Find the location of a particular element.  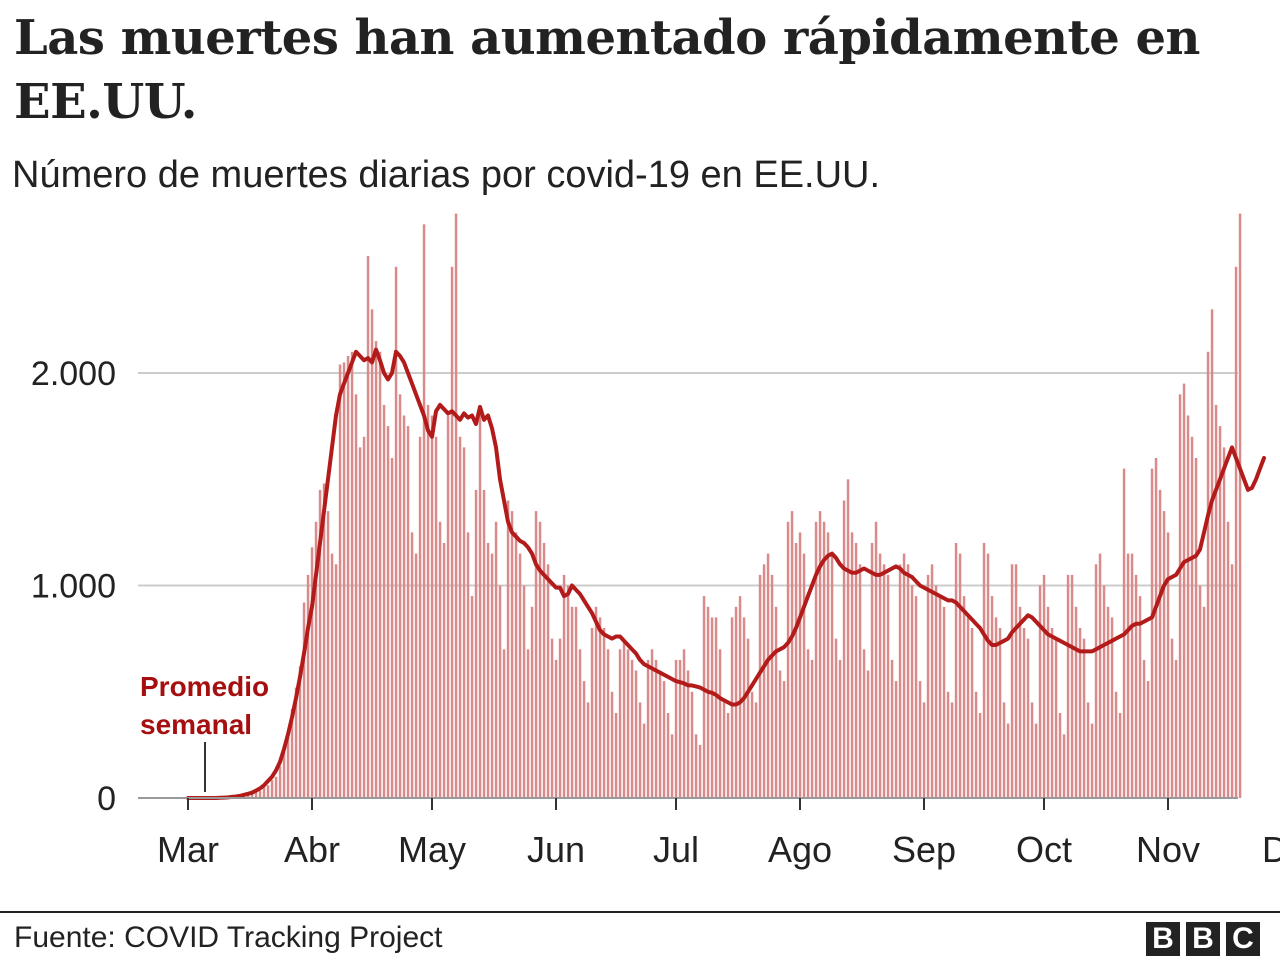

x-tick-label: Mar is located at coordinates (188, 849).